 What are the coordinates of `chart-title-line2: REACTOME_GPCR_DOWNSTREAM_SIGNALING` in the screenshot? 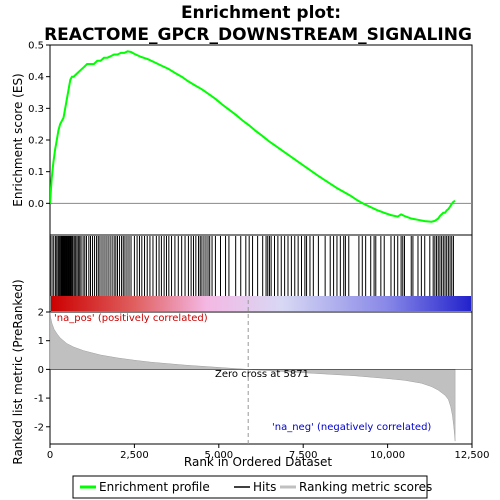 It's located at (258, 35).